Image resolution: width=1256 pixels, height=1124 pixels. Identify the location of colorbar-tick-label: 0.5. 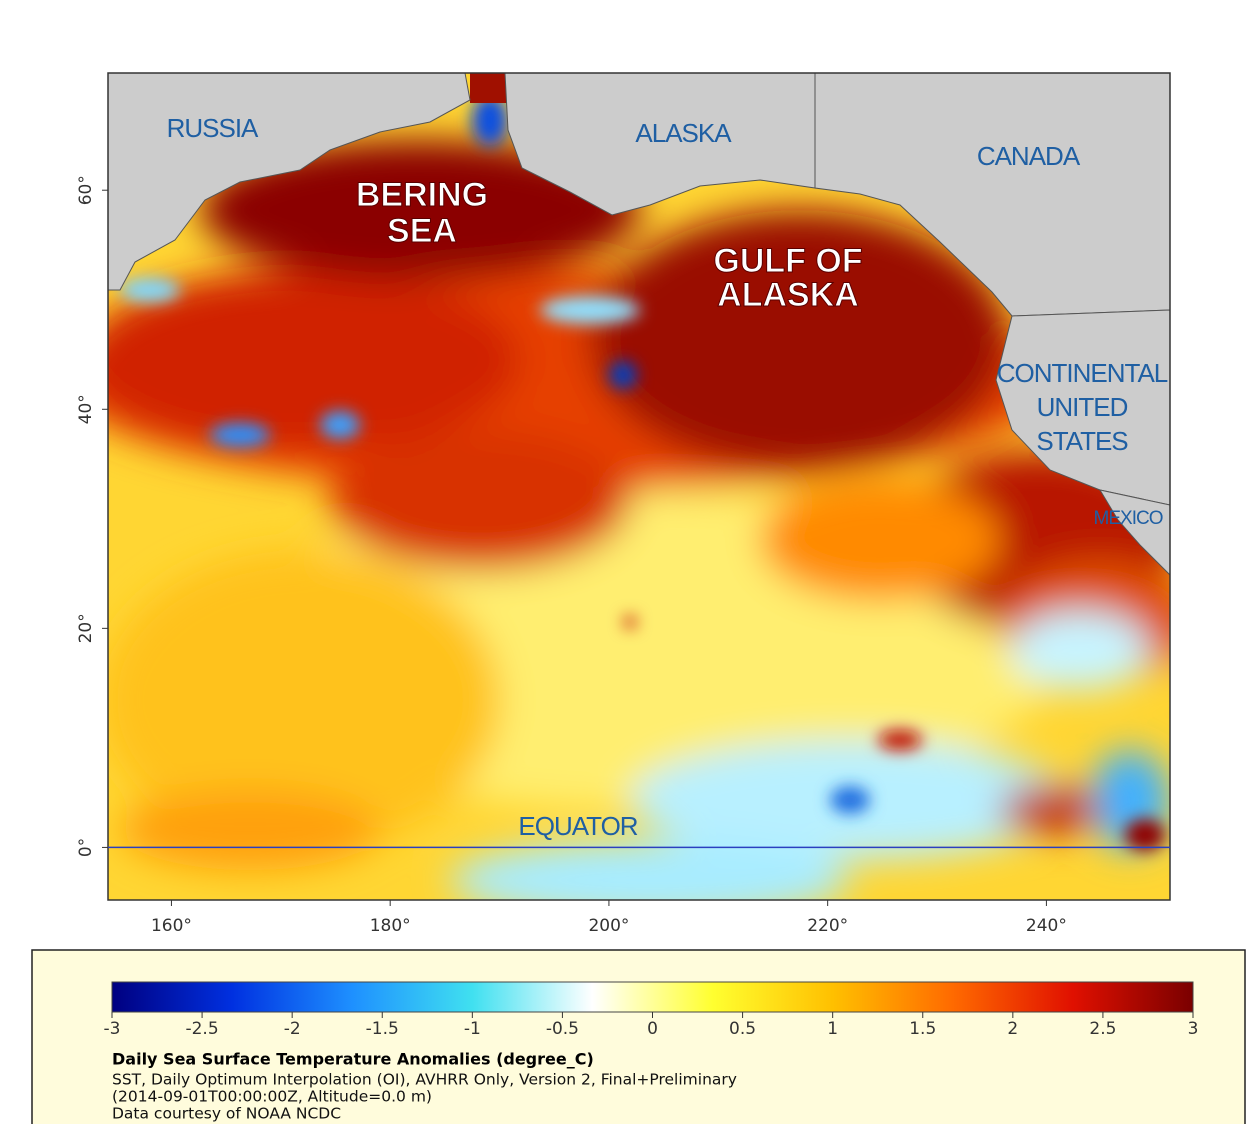
(742, 1029).